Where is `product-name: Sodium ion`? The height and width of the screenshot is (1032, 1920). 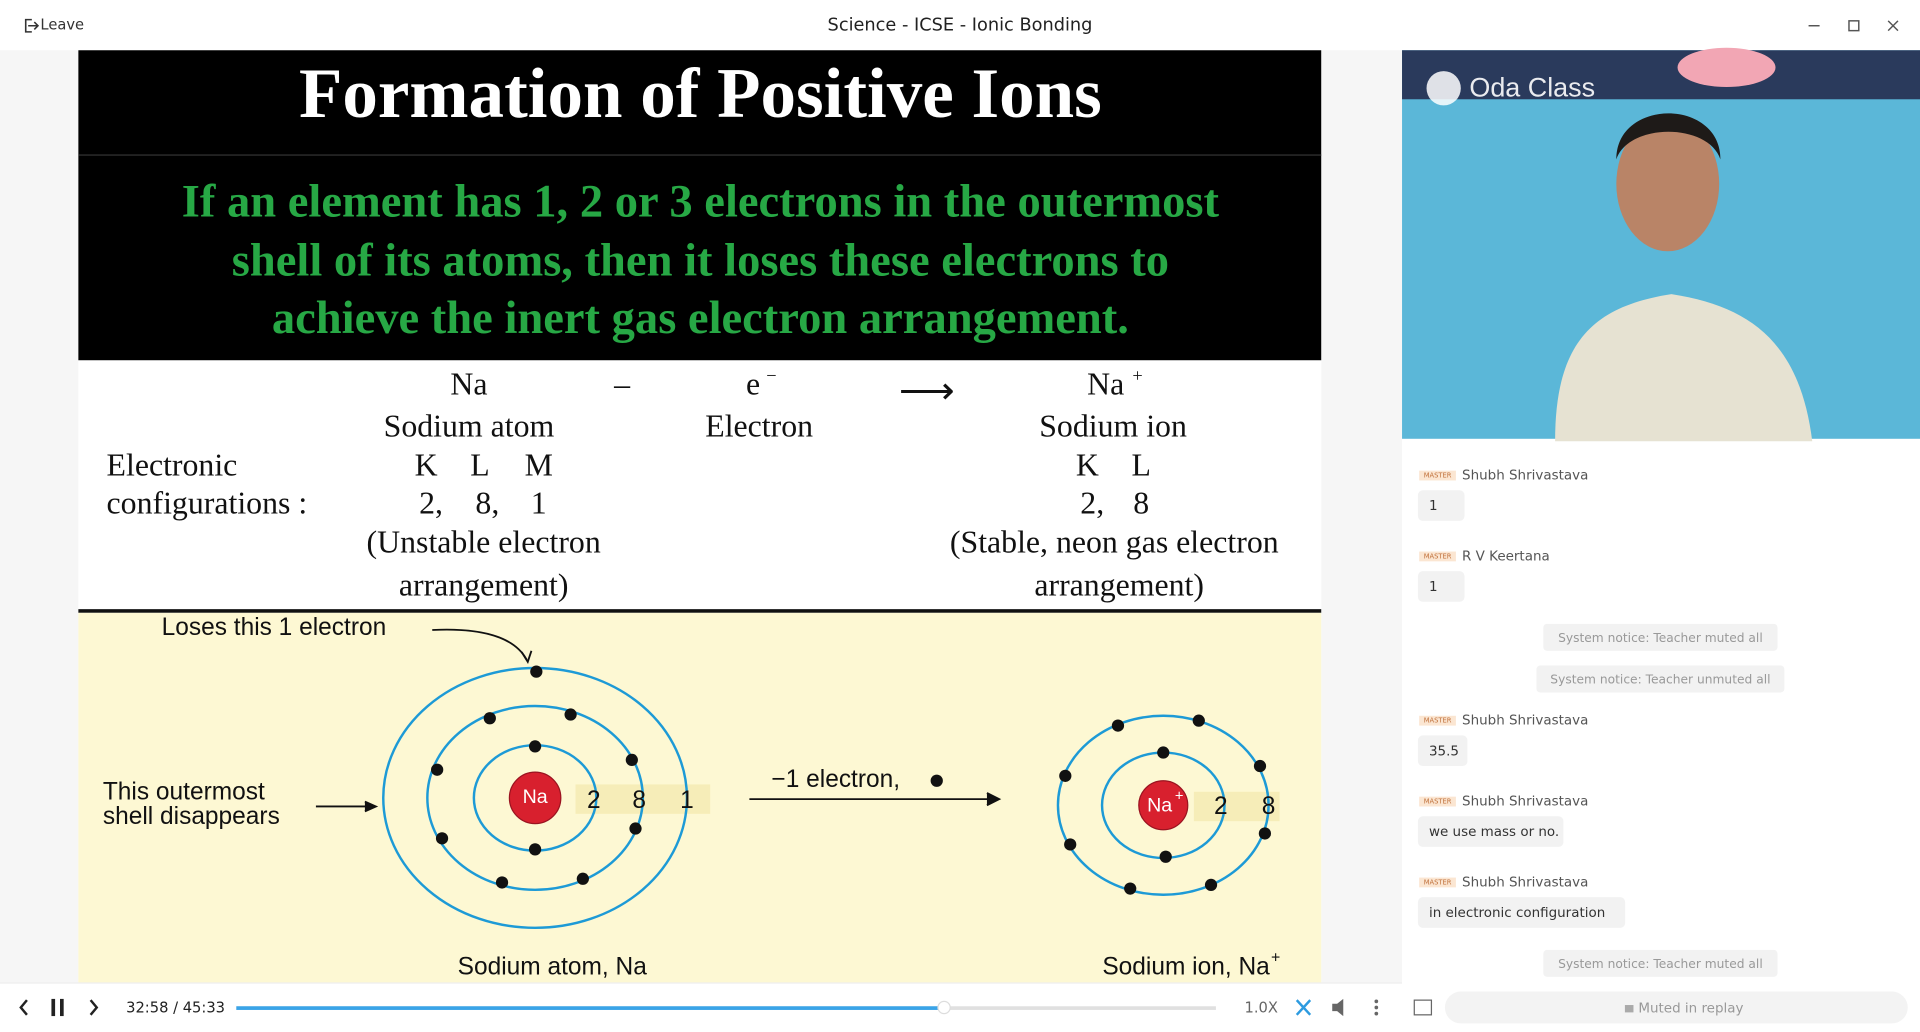
product-name: Sodium ion is located at coordinates (1113, 425).